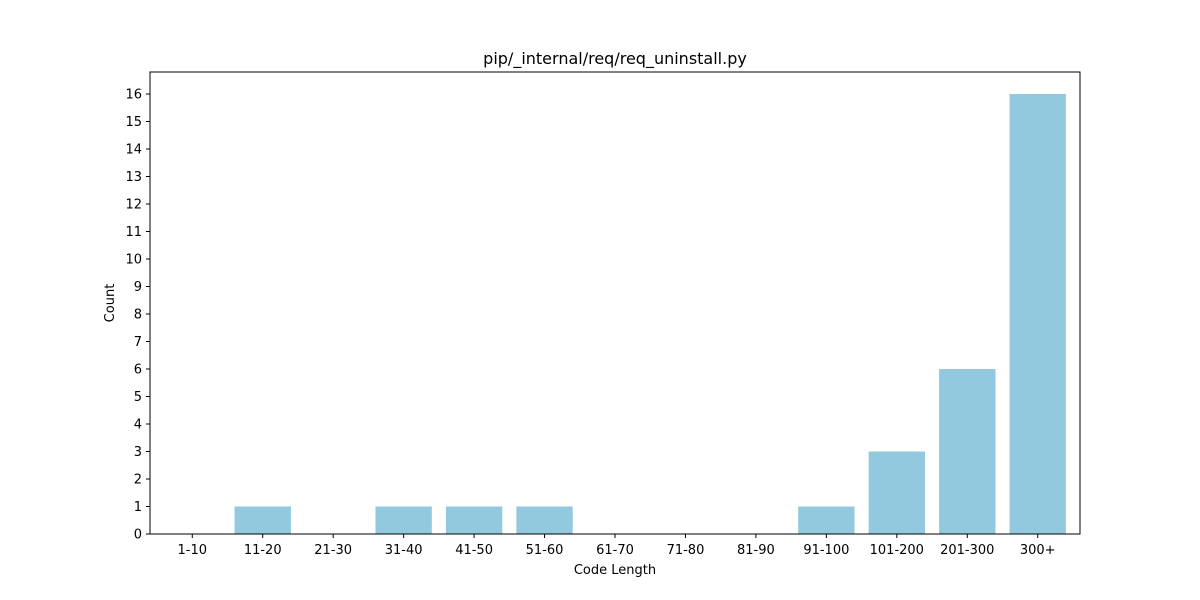 The image size is (1200, 600). I want to click on x-tick-label: 41-50, so click(474, 550).